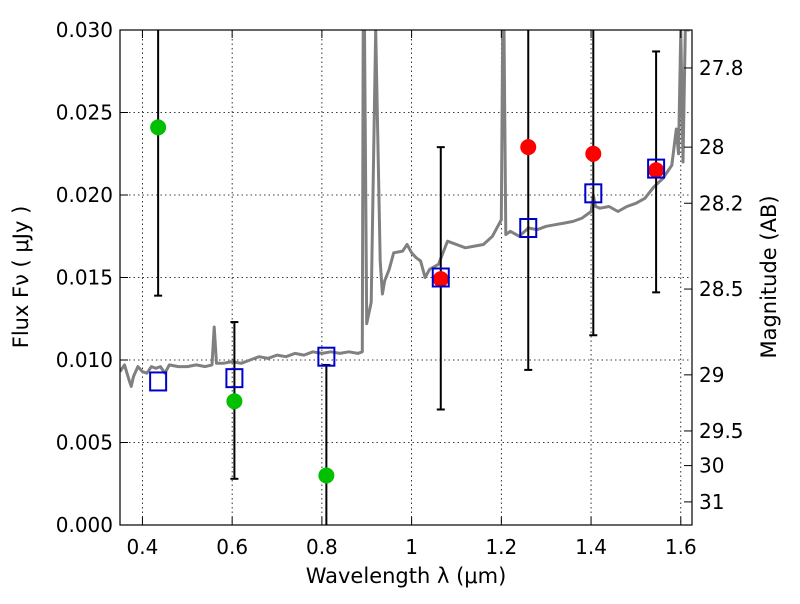 The width and height of the screenshot is (800, 604). What do you see at coordinates (711, 375) in the screenshot?
I see `y2-tick-label: 29` at bounding box center [711, 375].